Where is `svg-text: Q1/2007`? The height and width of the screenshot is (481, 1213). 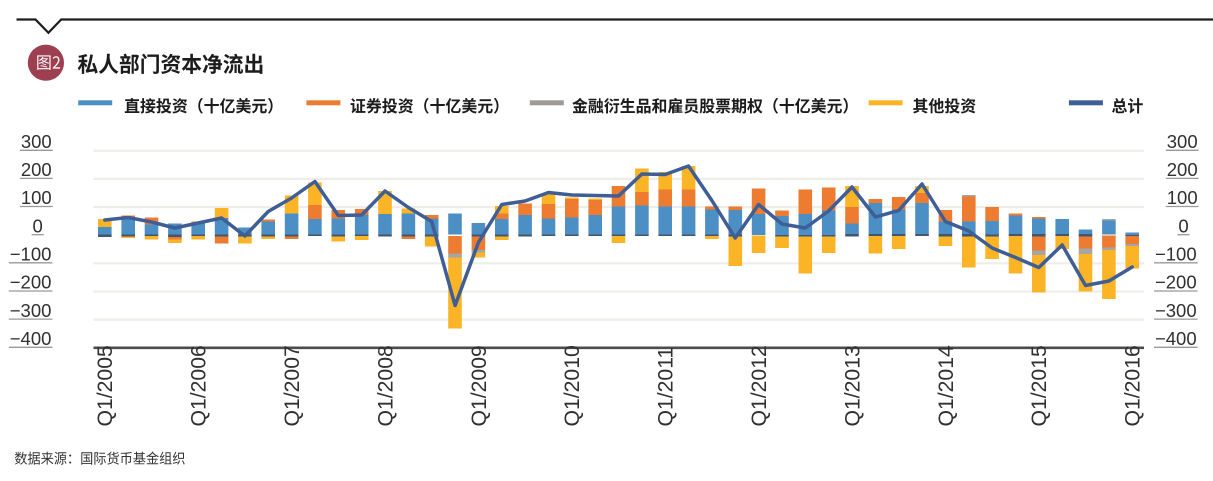 svg-text: Q1/2007 is located at coordinates (292, 385).